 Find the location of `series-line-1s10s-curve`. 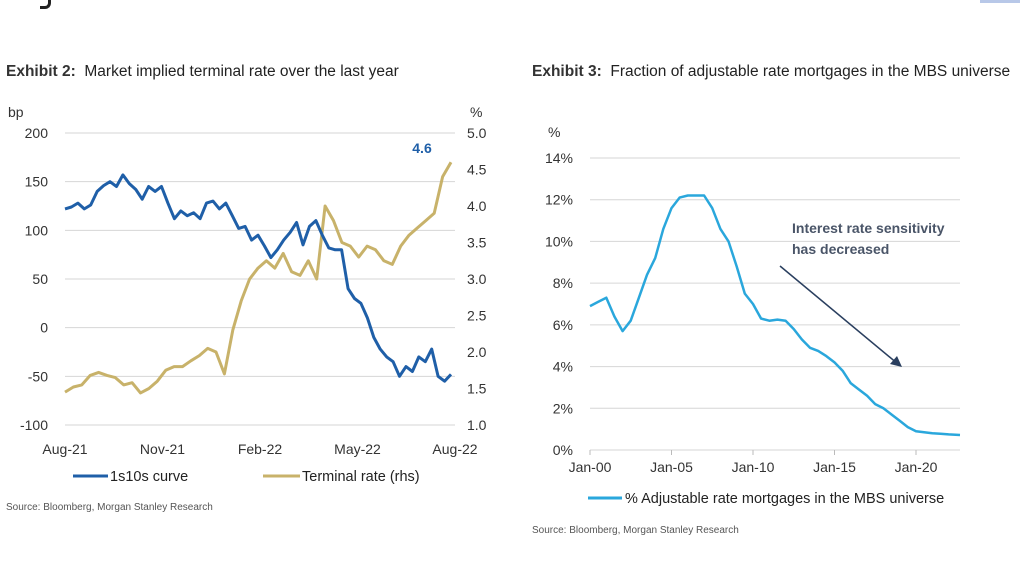

series-line-1s10s-curve is located at coordinates (258, 278).